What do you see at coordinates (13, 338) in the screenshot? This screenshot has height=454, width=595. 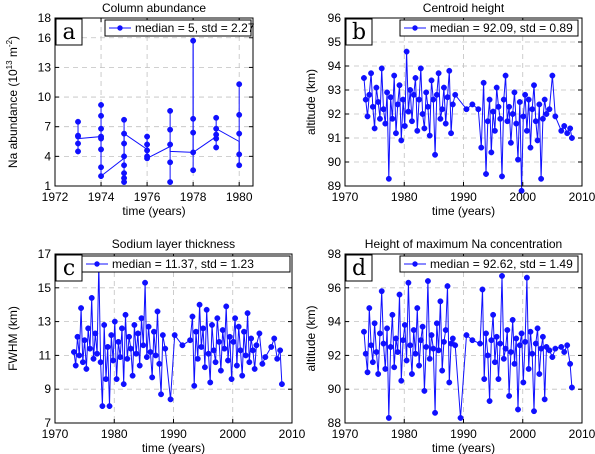 I see `y-axis-label: FWHM (km)` at bounding box center [13, 338].